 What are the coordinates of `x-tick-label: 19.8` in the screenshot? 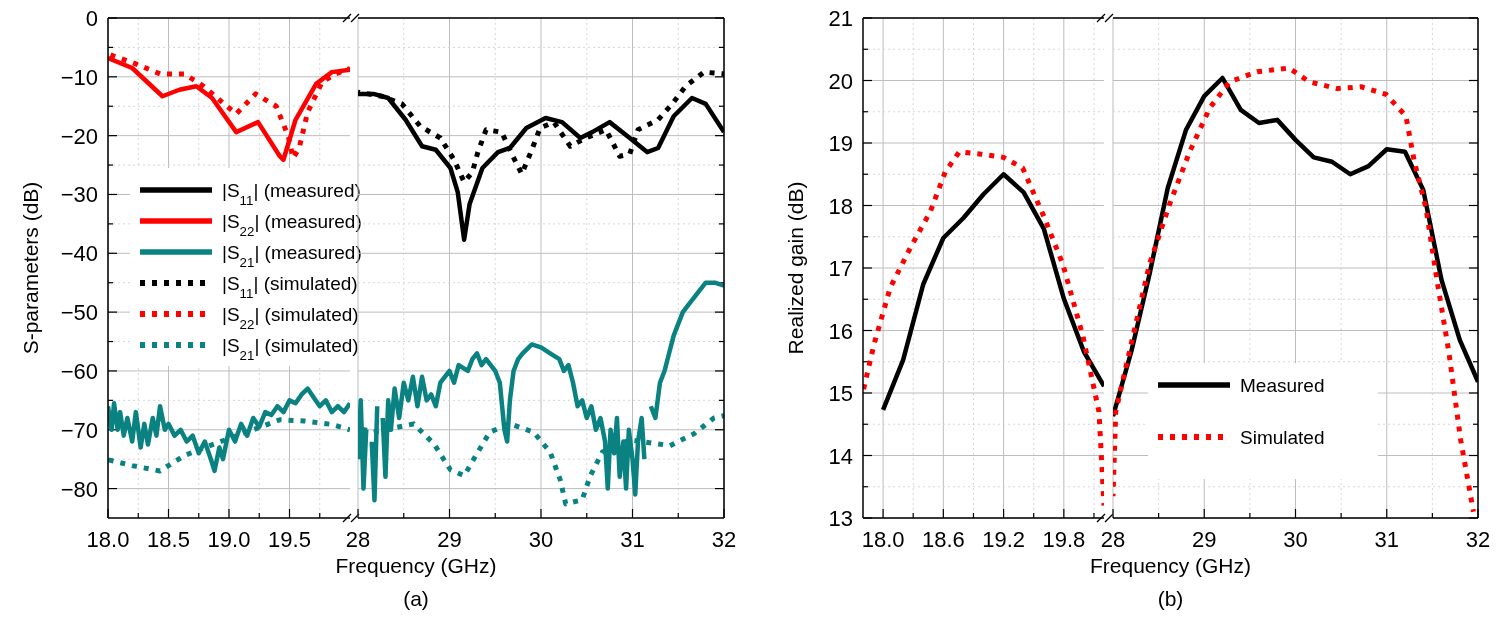 It's located at (1064, 539).